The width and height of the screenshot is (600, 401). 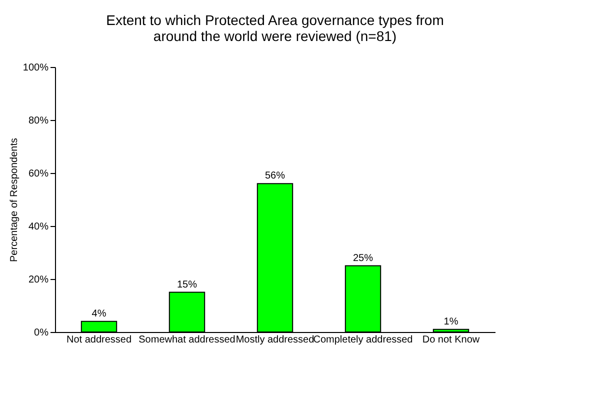 What do you see at coordinates (275, 340) in the screenshot?
I see `x-tick-label: Mostly addressed` at bounding box center [275, 340].